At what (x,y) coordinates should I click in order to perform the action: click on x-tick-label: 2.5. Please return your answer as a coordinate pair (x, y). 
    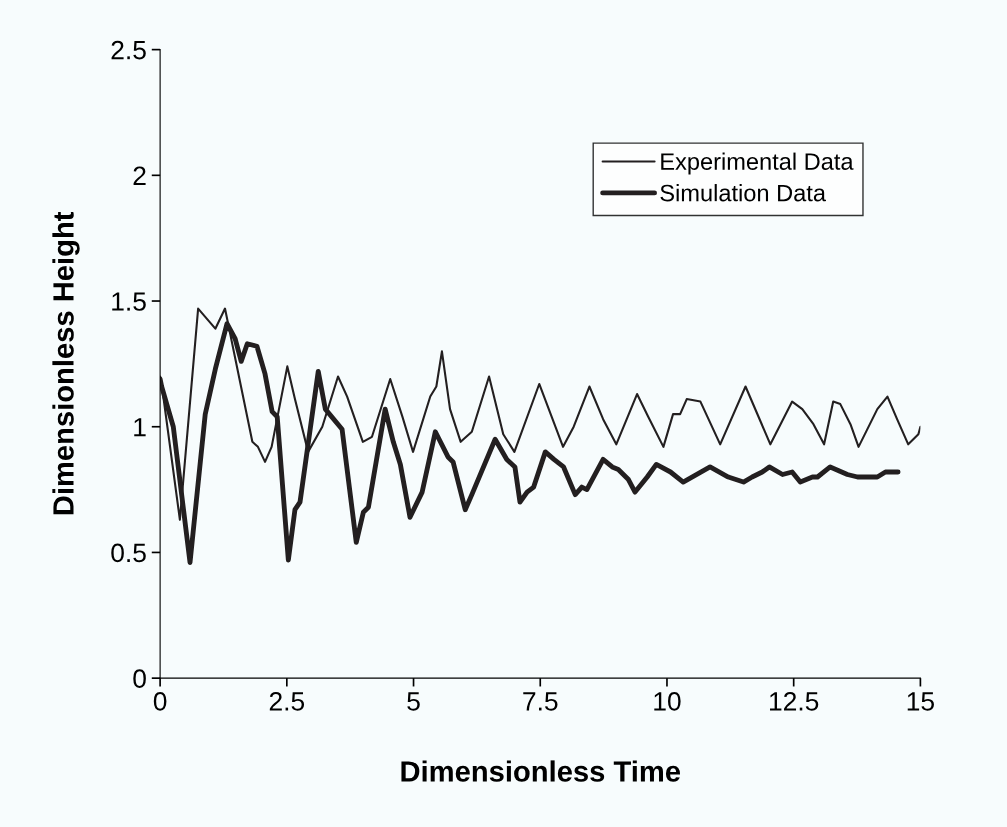
    Looking at the image, I should click on (287, 701).